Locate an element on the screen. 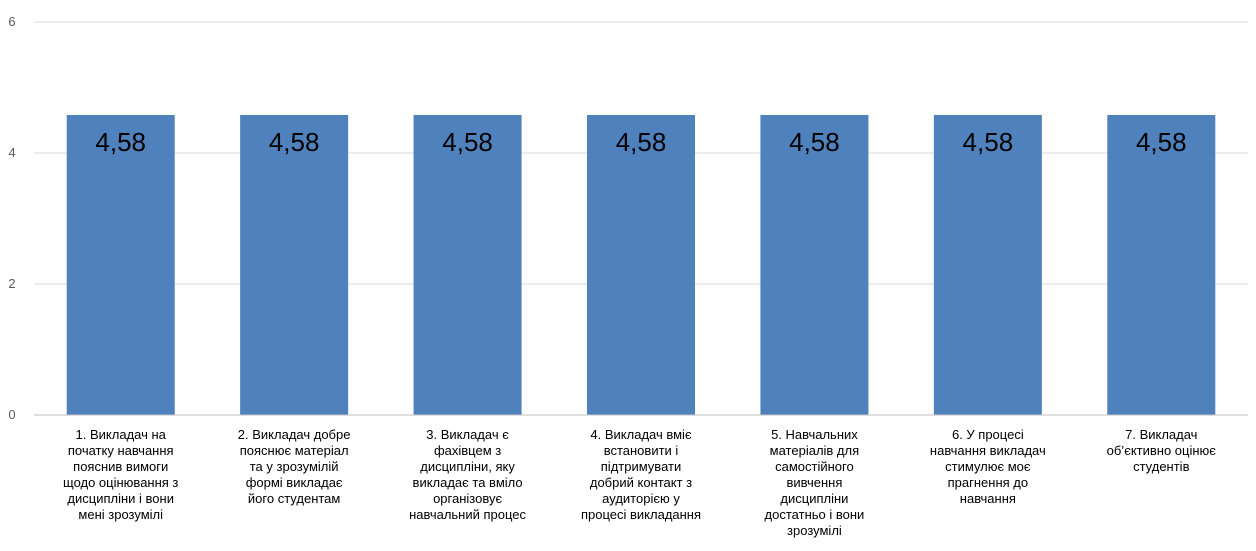 The height and width of the screenshot is (551, 1256). y-tick-label: 0 is located at coordinates (11, 414).